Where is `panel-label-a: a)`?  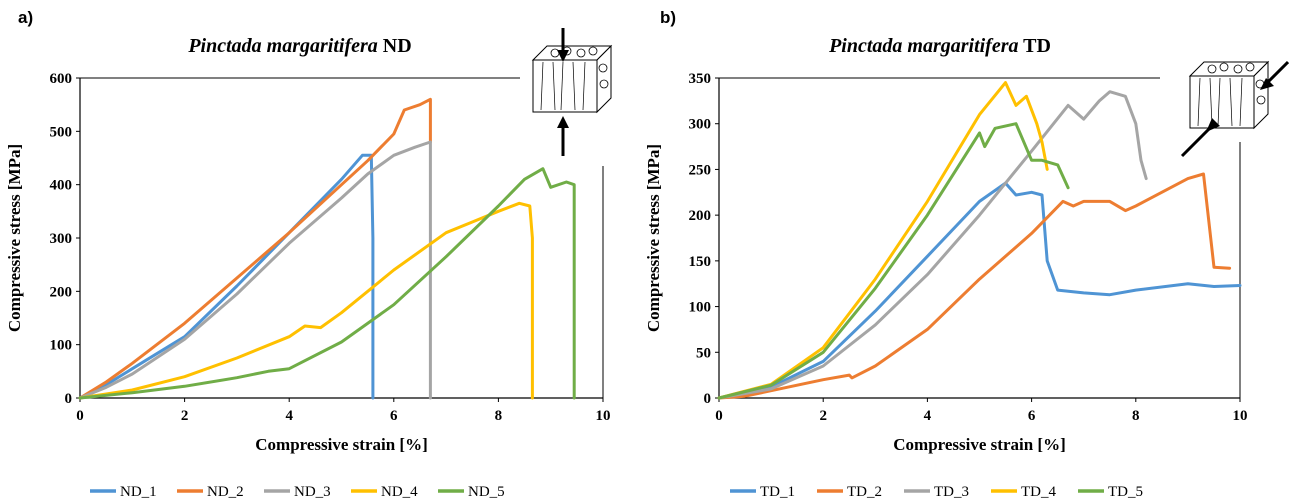
panel-label-a: a) is located at coordinates (26, 17).